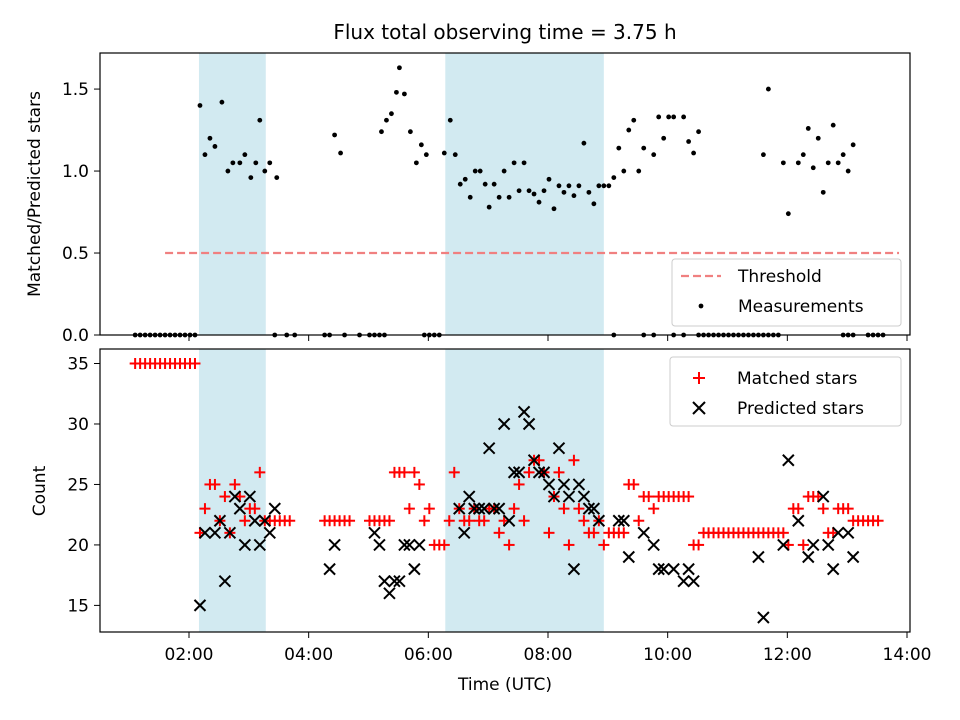 This screenshot has height=720, width=960. I want to click on bottom-y-tick-label: 20, so click(78, 546).